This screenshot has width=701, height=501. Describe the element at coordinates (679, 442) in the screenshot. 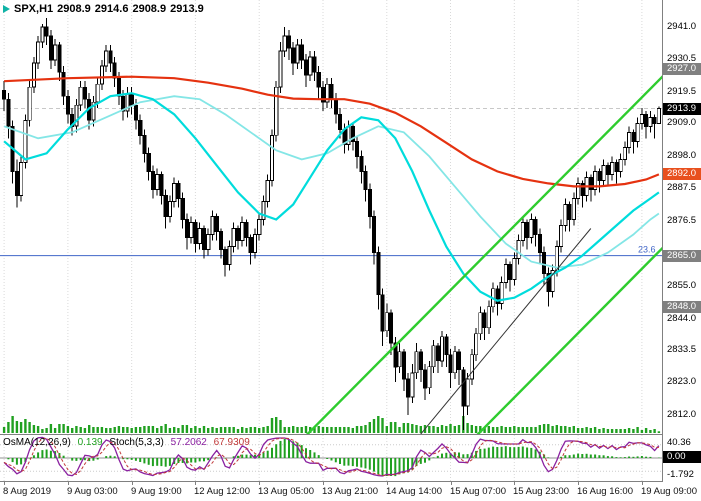

I see `indicator-axis-label: 40.36` at that location.